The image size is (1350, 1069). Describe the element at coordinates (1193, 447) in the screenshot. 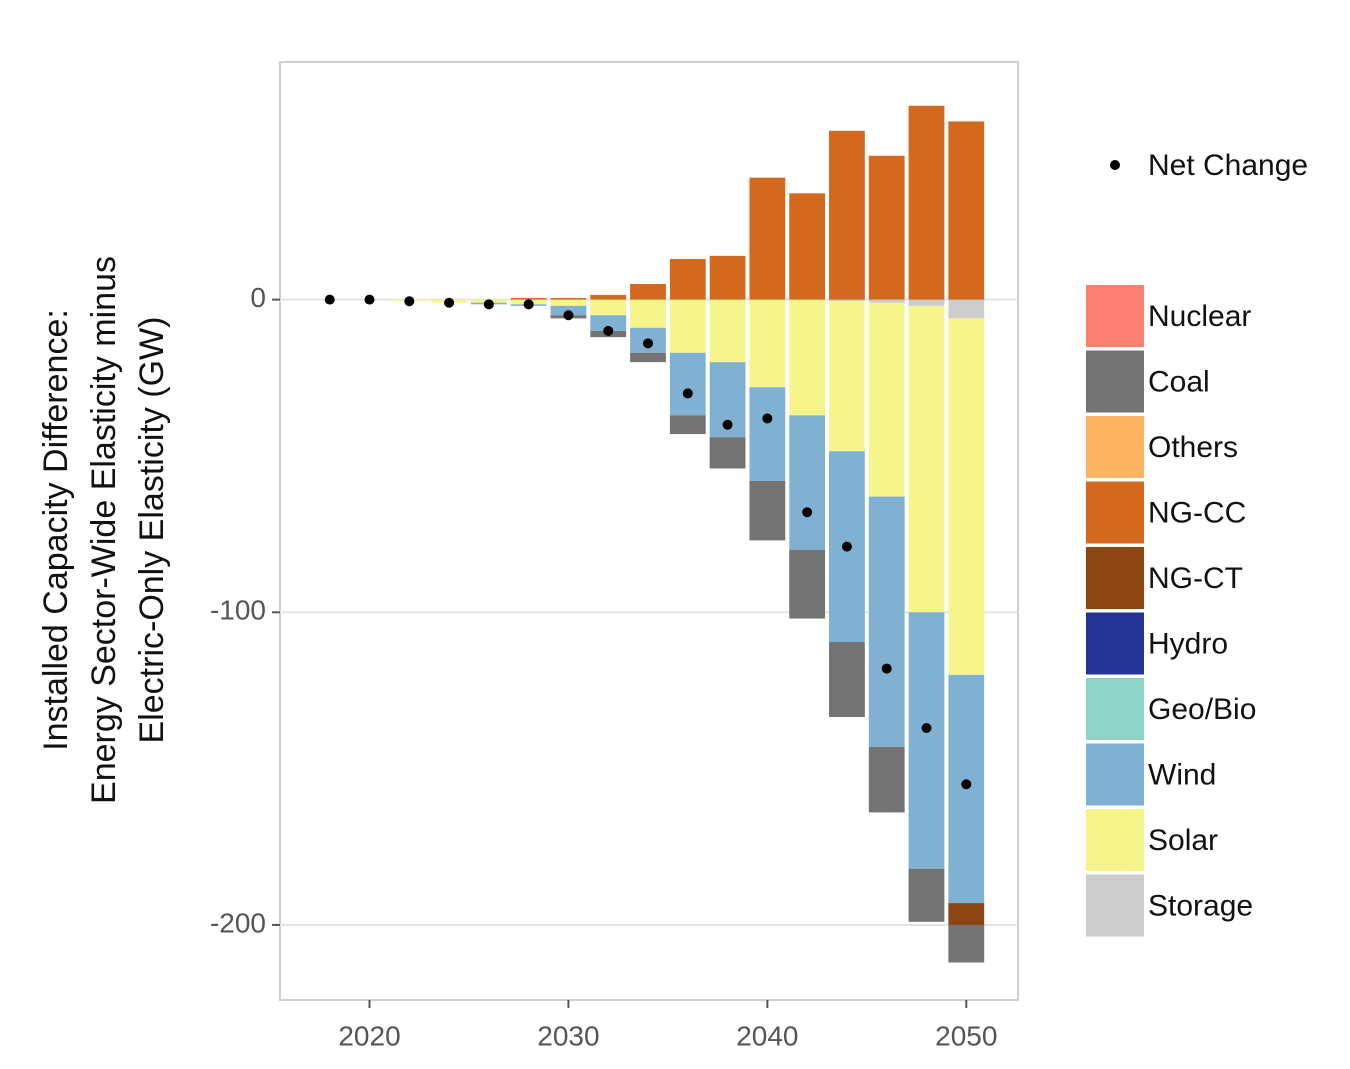

I see `legend-label: Others` at that location.